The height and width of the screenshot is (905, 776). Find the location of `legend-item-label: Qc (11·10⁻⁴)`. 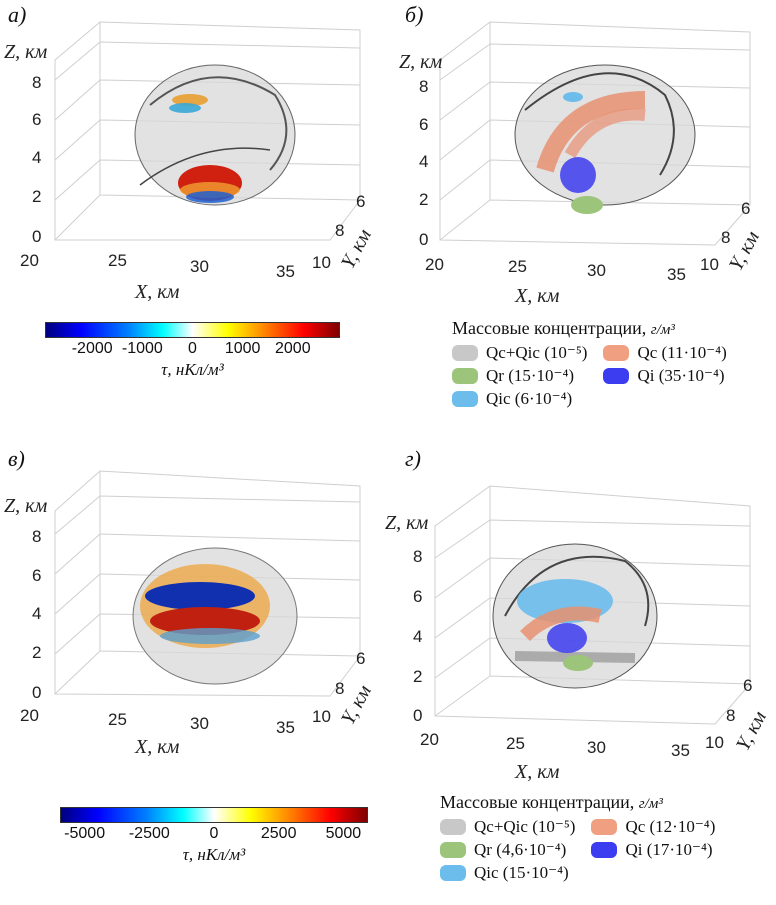

legend-item-label: Qc (11·10⁻⁴) is located at coordinates (682, 352).